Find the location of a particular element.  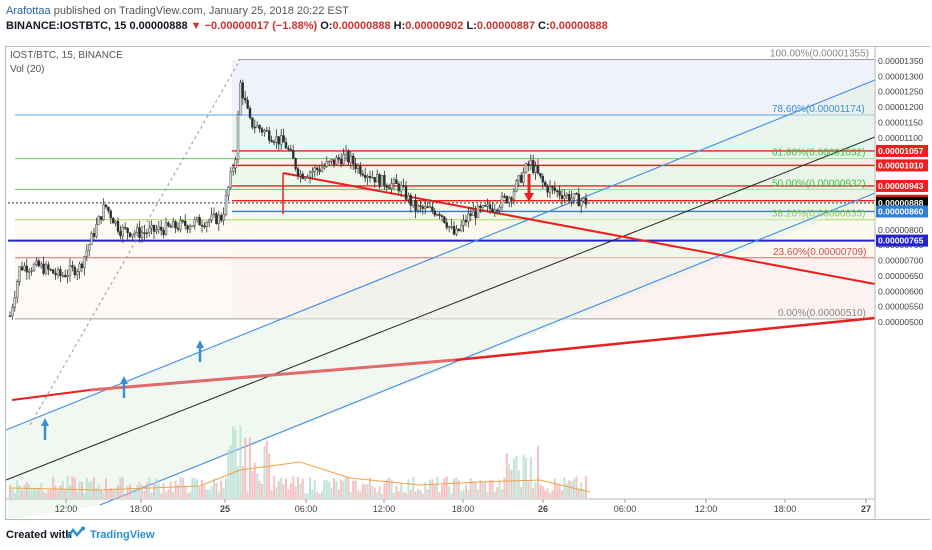

time-tick-label: 18:00 is located at coordinates (141, 509).